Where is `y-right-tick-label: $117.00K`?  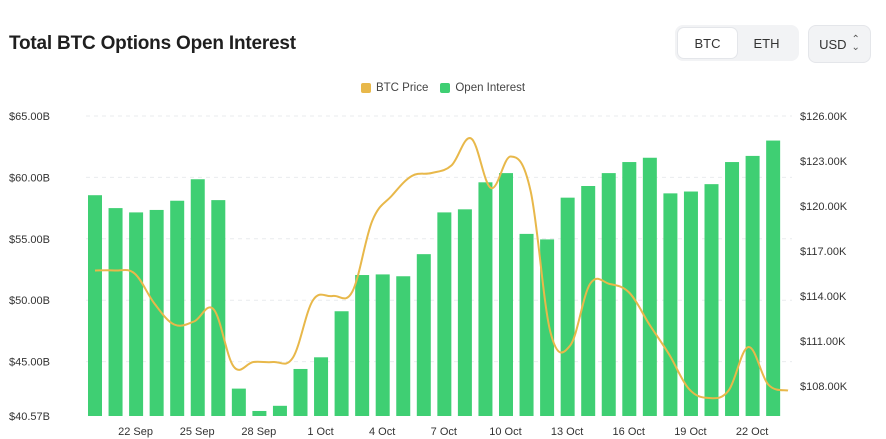
y-right-tick-label: $117.00K is located at coordinates (823, 252).